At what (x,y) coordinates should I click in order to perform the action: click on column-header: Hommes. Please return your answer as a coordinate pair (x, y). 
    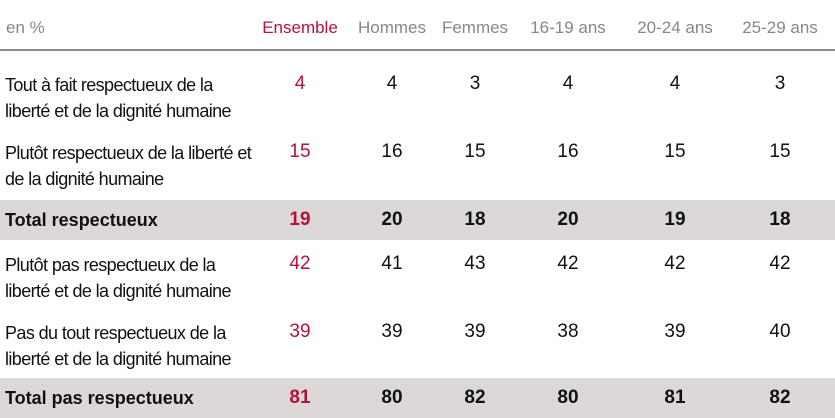
    Looking at the image, I should click on (392, 27).